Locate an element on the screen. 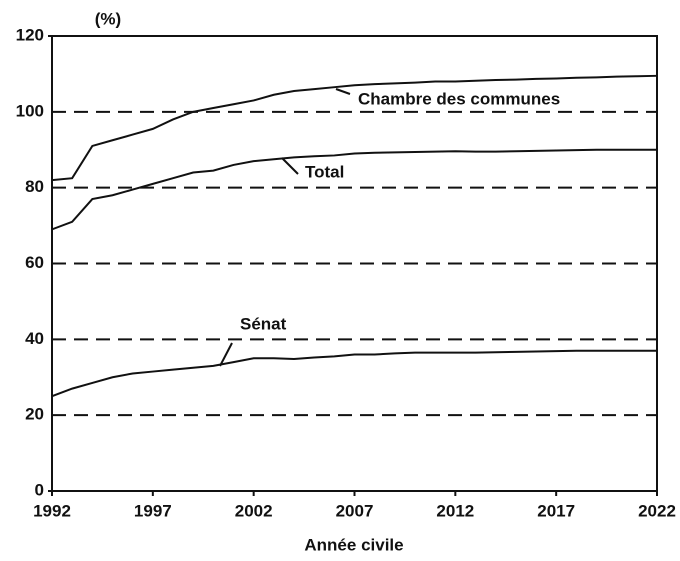 The width and height of the screenshot is (680, 561). y-tick-label: 100 is located at coordinates (30, 110).